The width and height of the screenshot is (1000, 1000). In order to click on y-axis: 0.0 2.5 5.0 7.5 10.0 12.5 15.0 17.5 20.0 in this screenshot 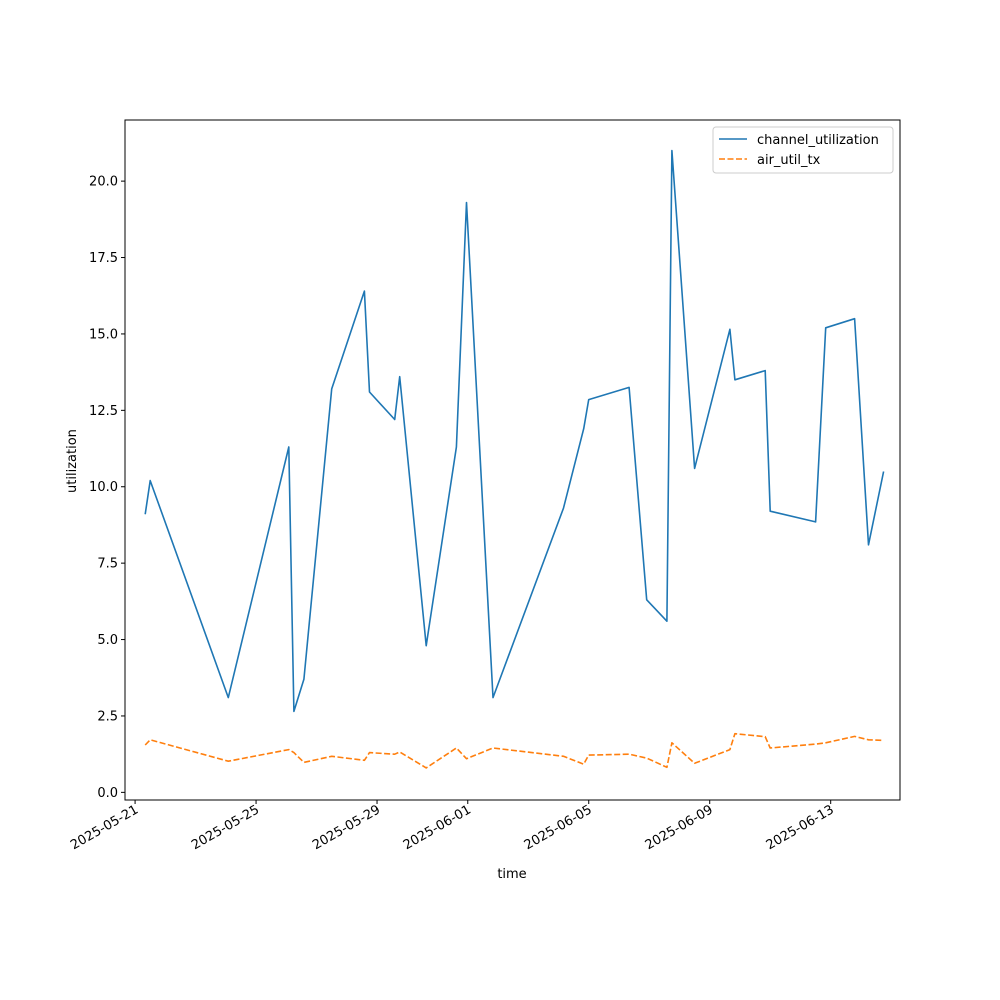, I will do `click(107, 488)`.